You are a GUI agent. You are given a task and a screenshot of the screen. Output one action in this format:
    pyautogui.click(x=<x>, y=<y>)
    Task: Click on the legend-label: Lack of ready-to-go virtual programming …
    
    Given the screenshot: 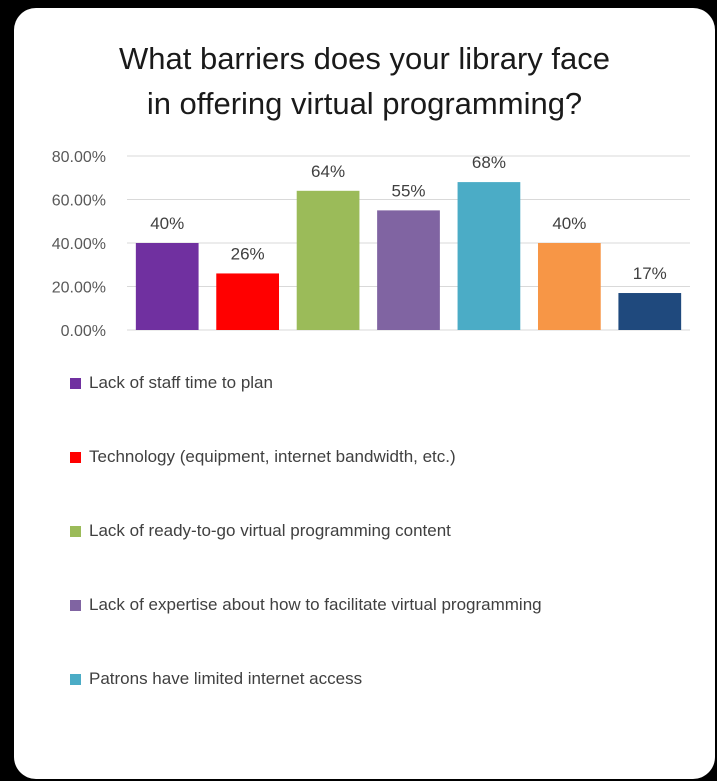 What is the action you would take?
    pyautogui.click(x=270, y=530)
    